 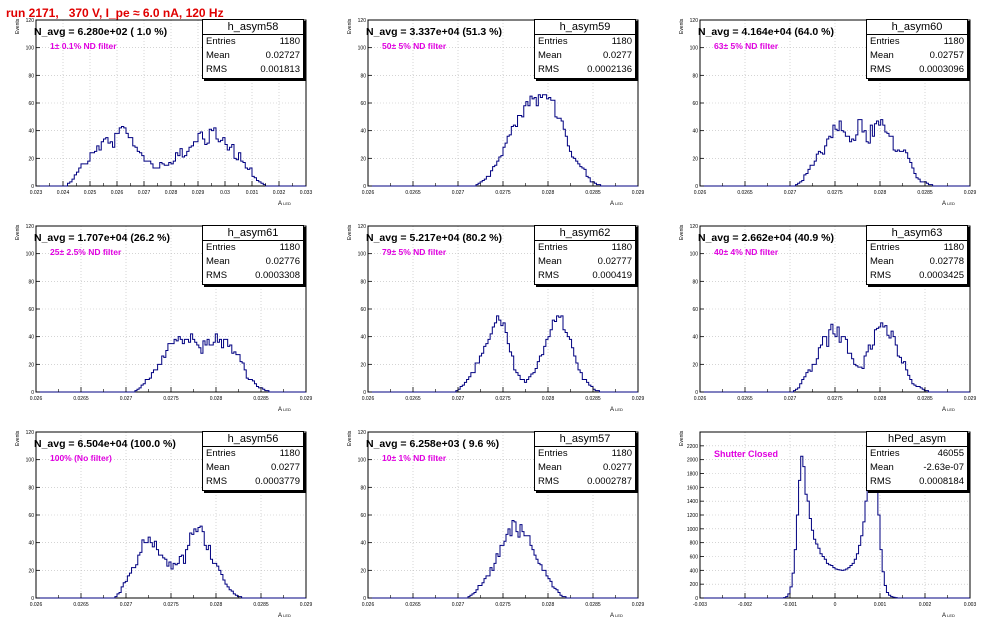 I want to click on x-tick-label: -0.003, so click(x=700, y=605).